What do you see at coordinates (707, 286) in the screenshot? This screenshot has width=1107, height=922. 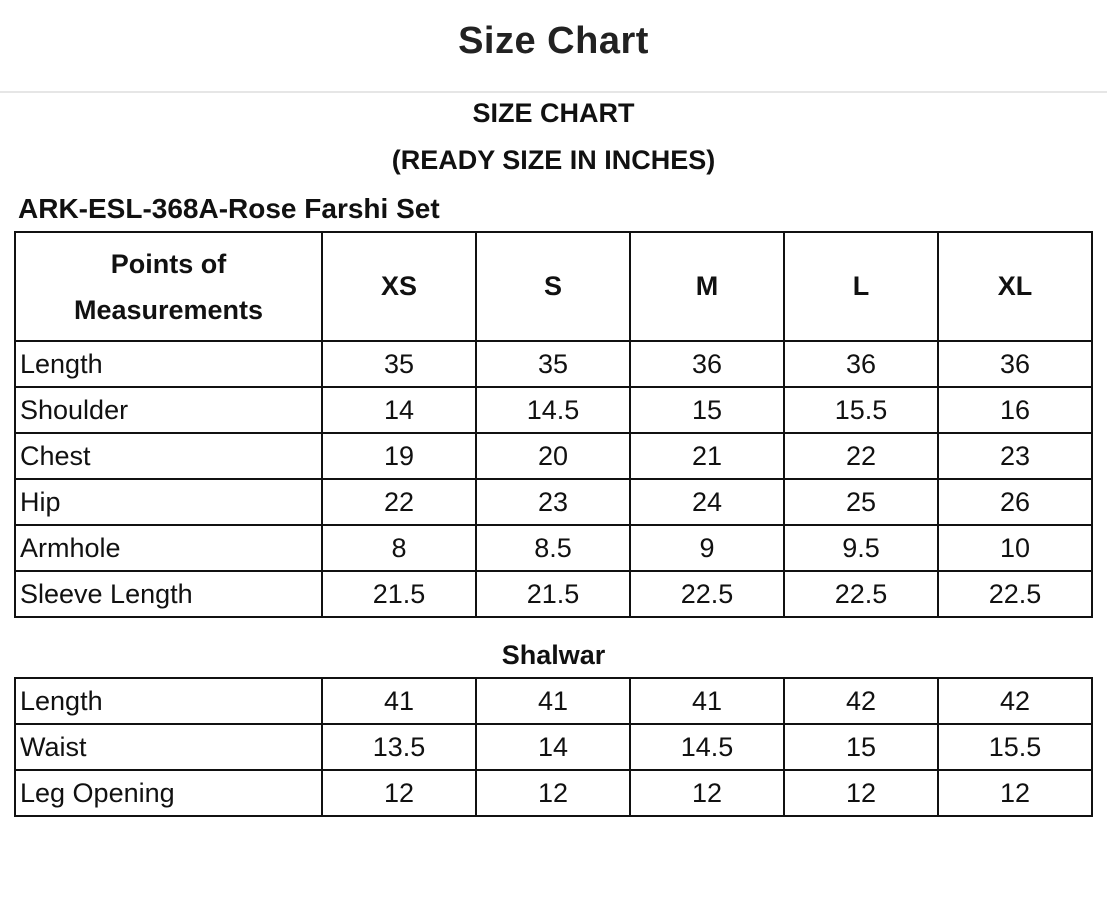 I see `column-header: M` at bounding box center [707, 286].